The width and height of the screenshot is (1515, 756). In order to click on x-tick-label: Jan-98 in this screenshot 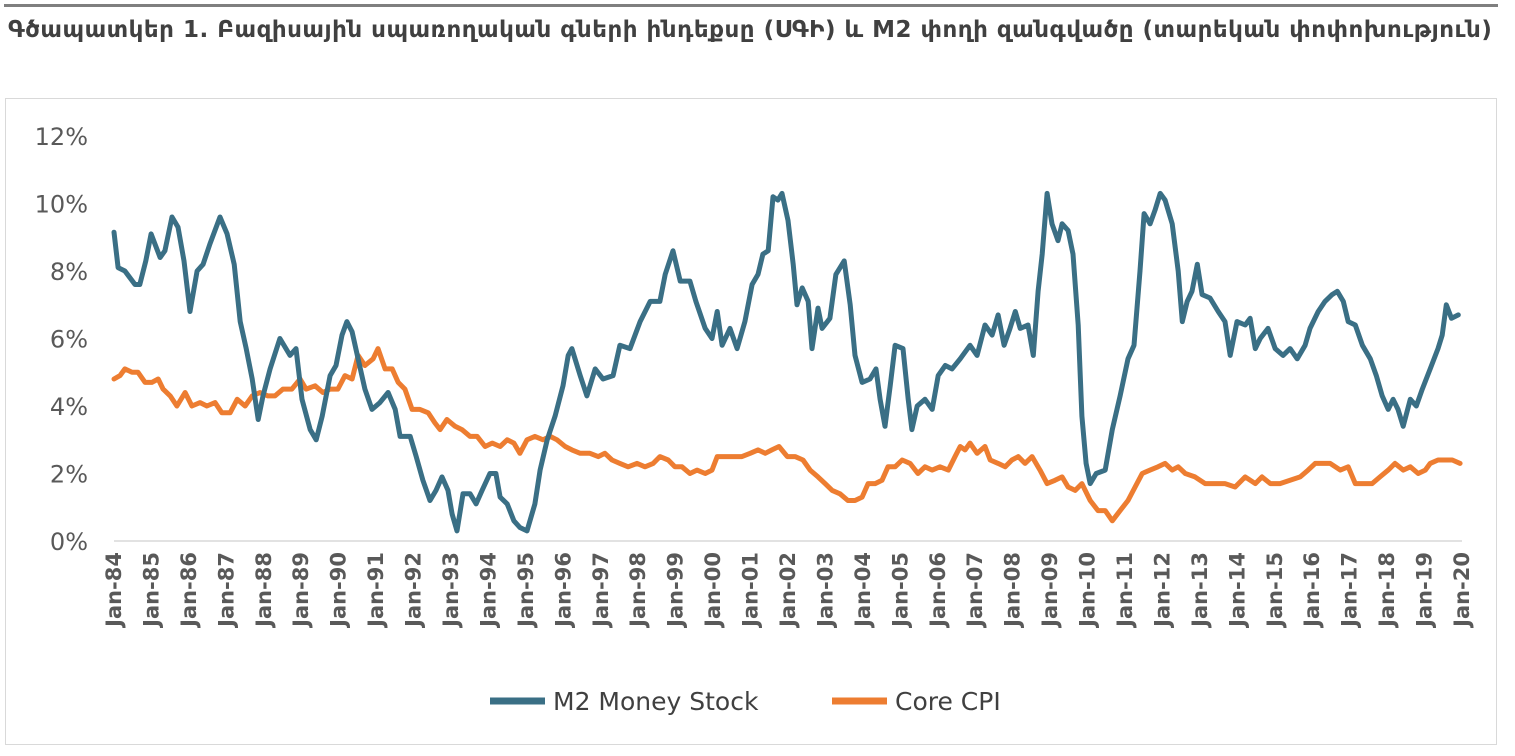, I will do `click(638, 590)`.